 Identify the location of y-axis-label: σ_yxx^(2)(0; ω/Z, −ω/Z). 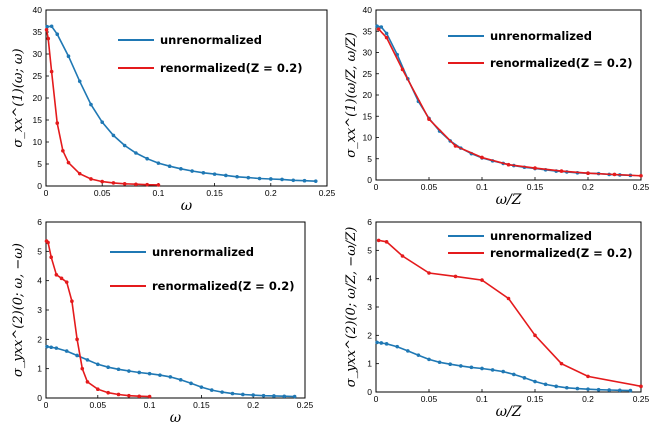
(351, 307).